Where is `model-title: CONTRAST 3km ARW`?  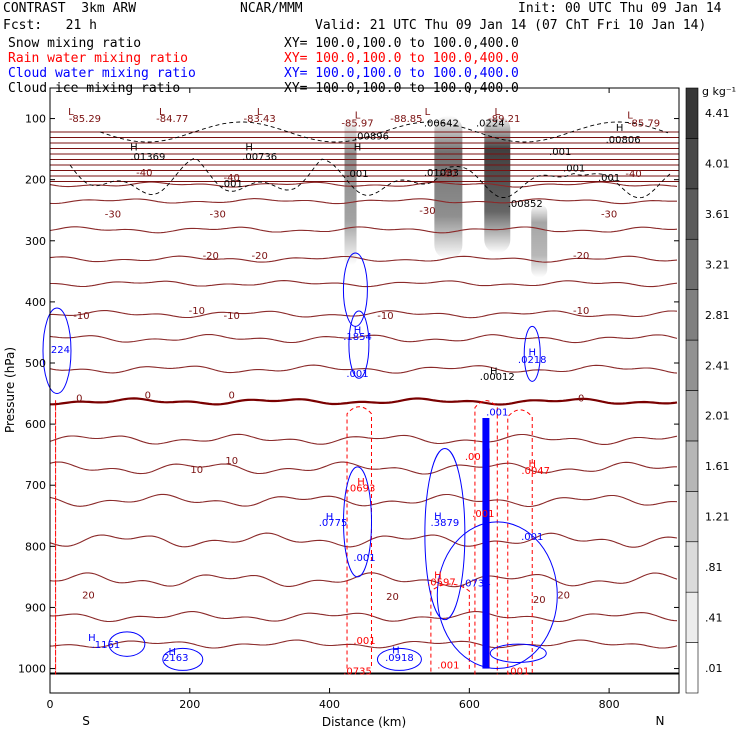
model-title: CONTRAST 3km ARW is located at coordinates (70, 8).